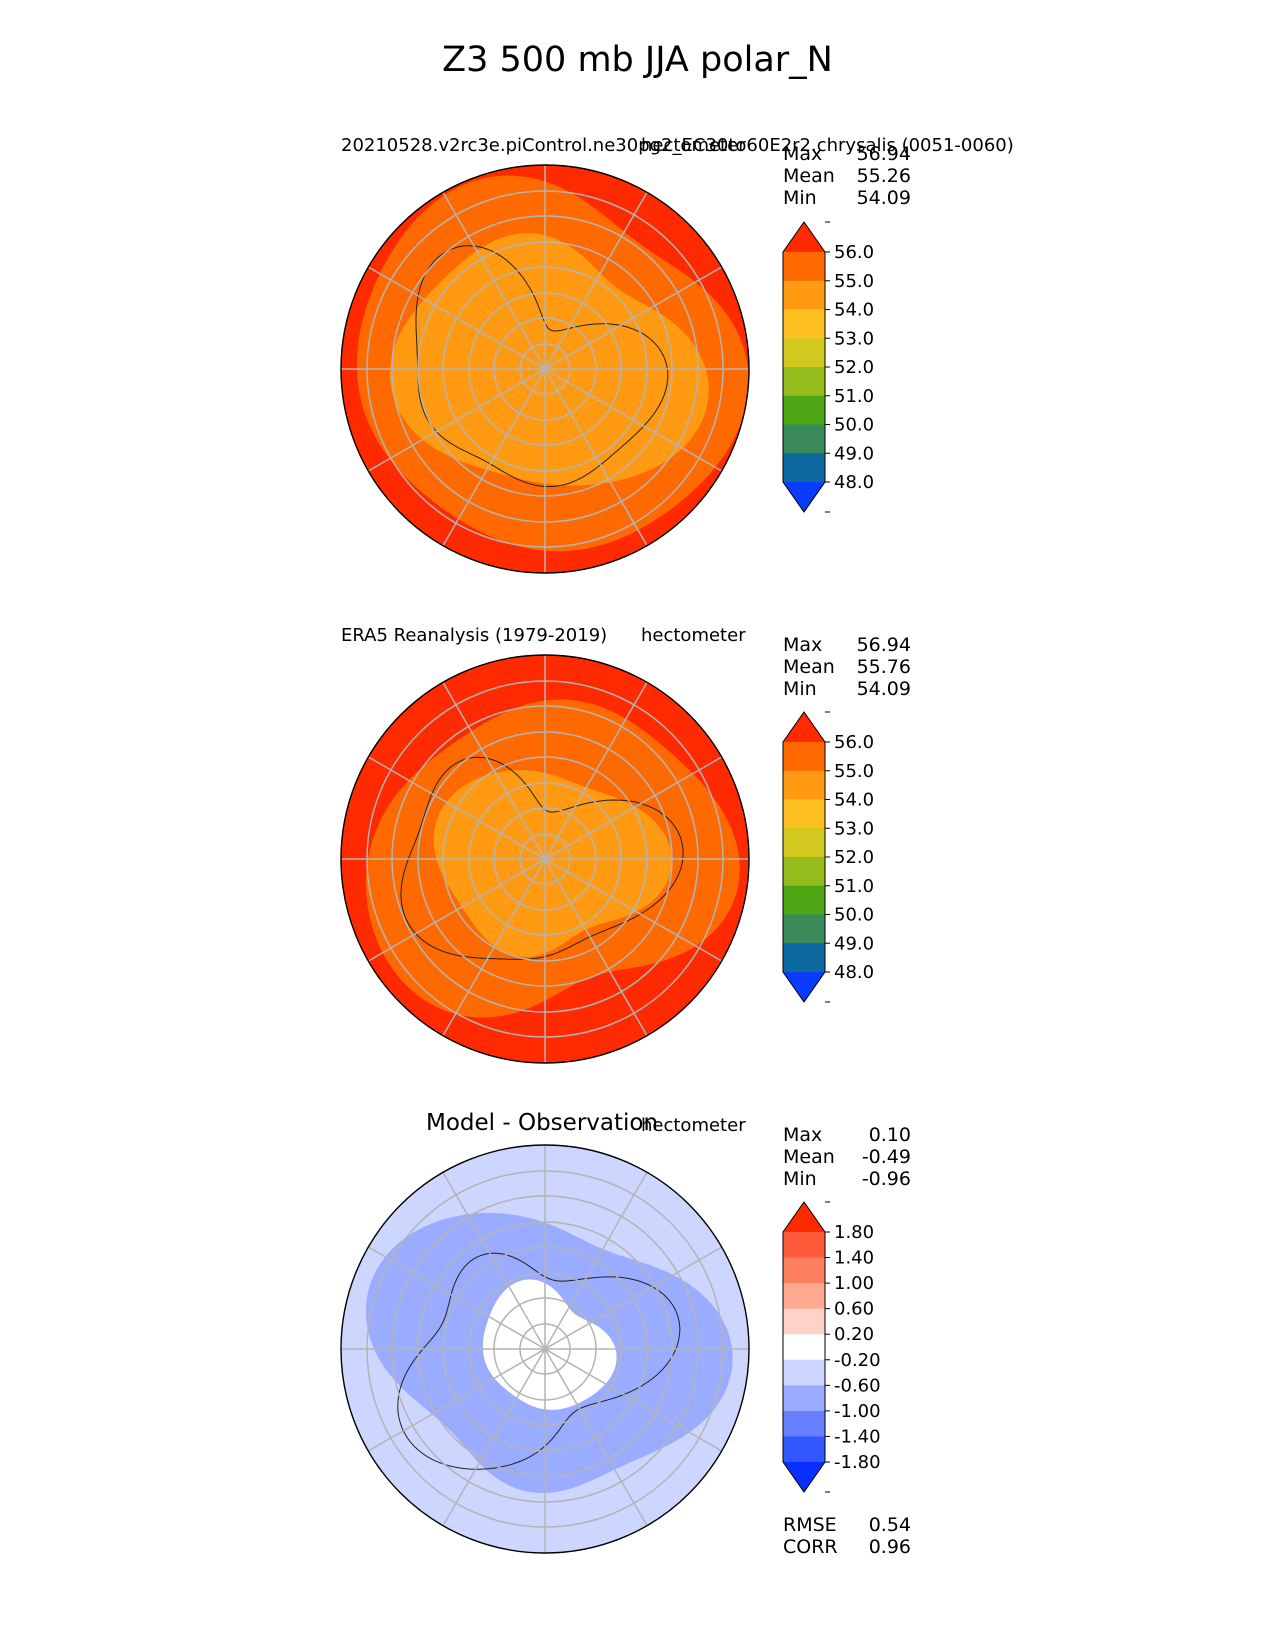  I want to click on colorbar-tick-label: 1.80, so click(854, 1232).